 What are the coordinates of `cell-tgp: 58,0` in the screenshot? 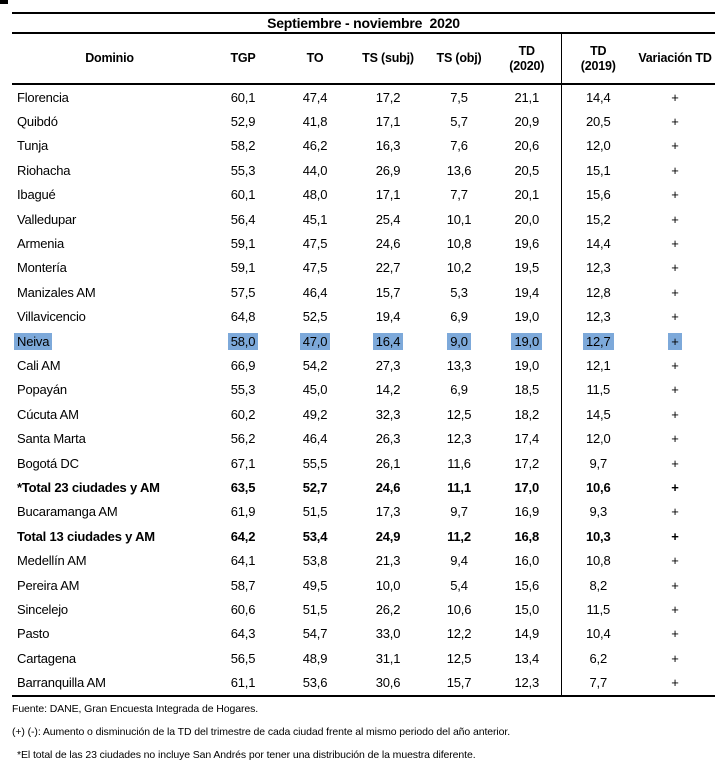 It's located at (243, 341).